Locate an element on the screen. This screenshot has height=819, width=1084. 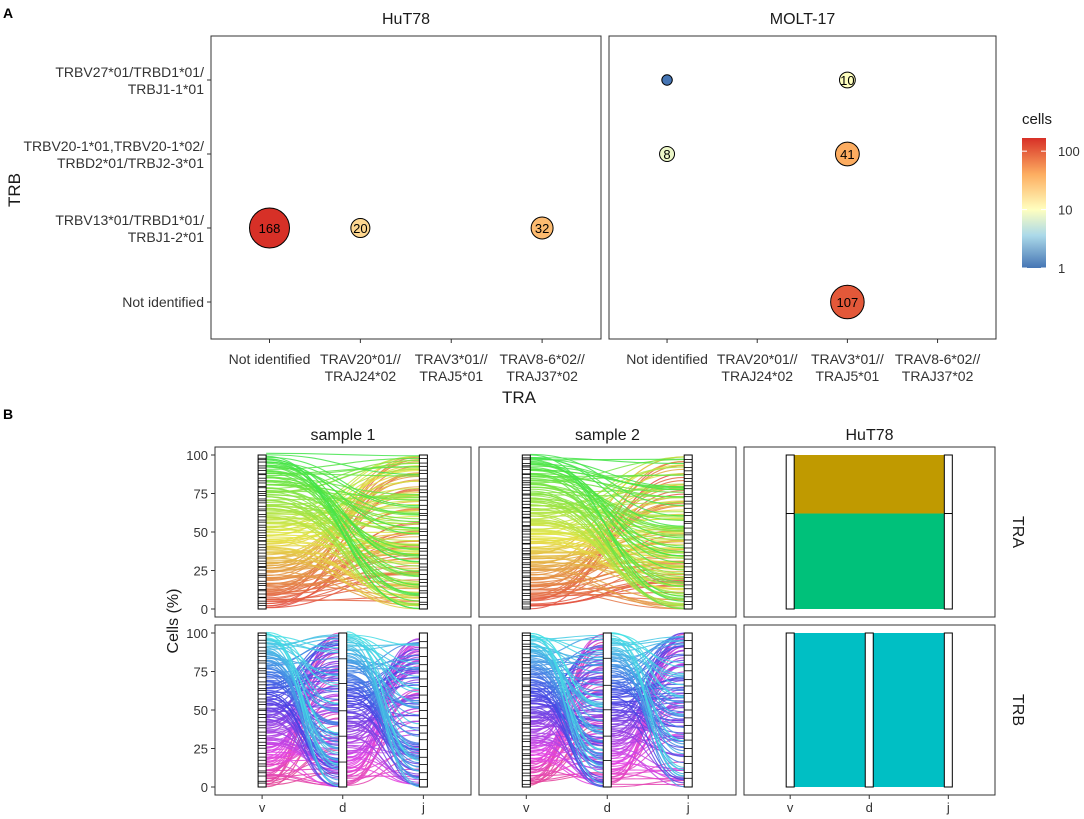
stratum-j is located at coordinates (688, 532).